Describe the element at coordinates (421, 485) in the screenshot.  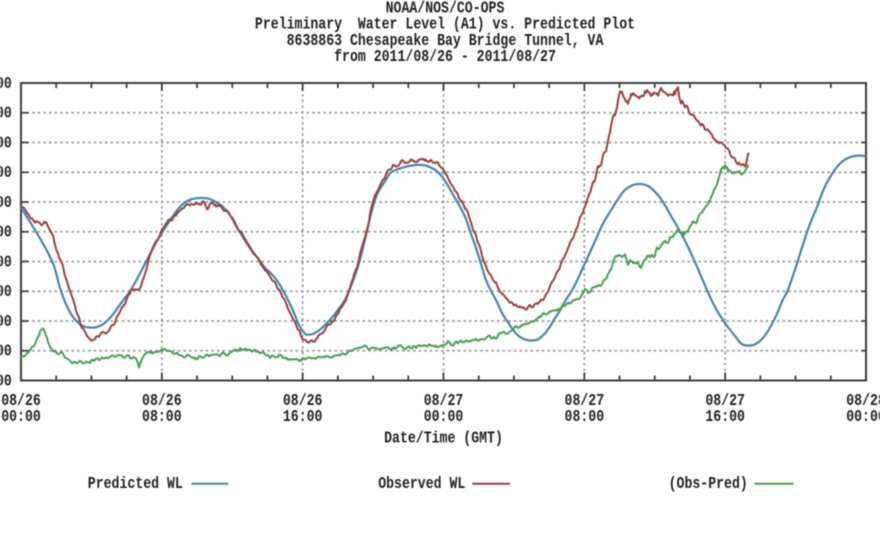
I see `svg-text: Observed WL` at that location.